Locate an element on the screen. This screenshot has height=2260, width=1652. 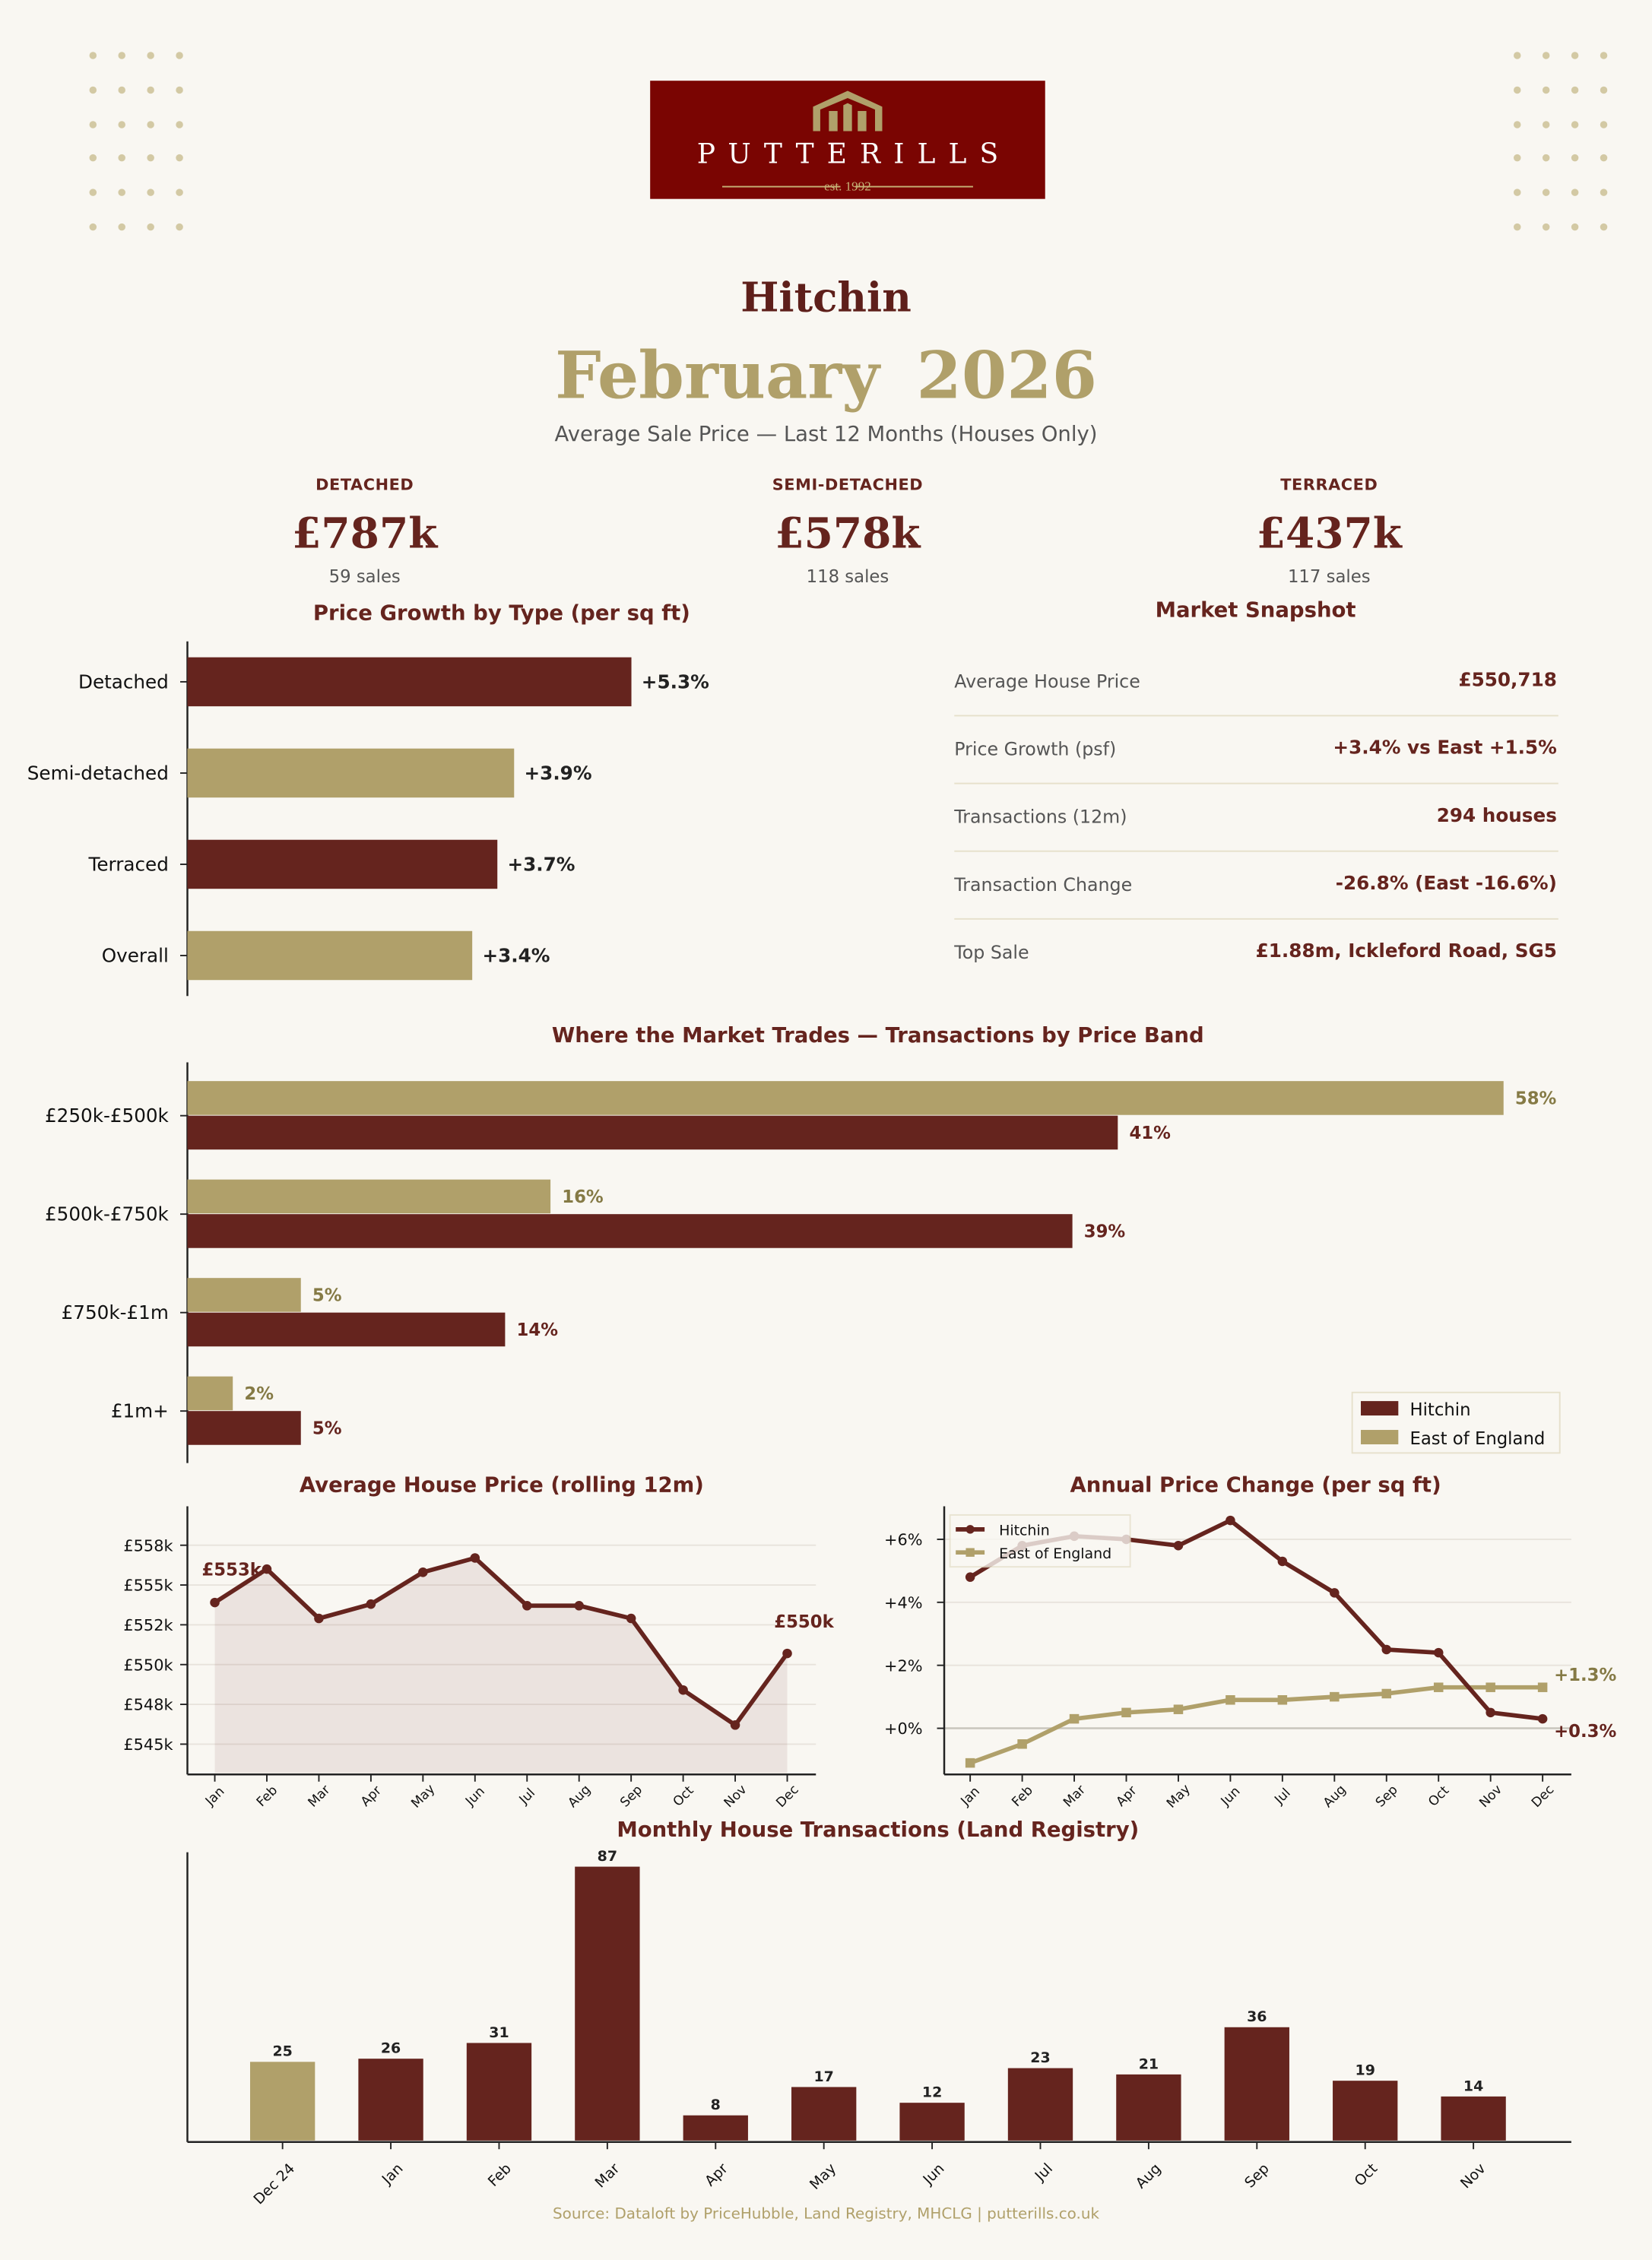
end-label-hitchin: +0.3% is located at coordinates (1585, 1732).